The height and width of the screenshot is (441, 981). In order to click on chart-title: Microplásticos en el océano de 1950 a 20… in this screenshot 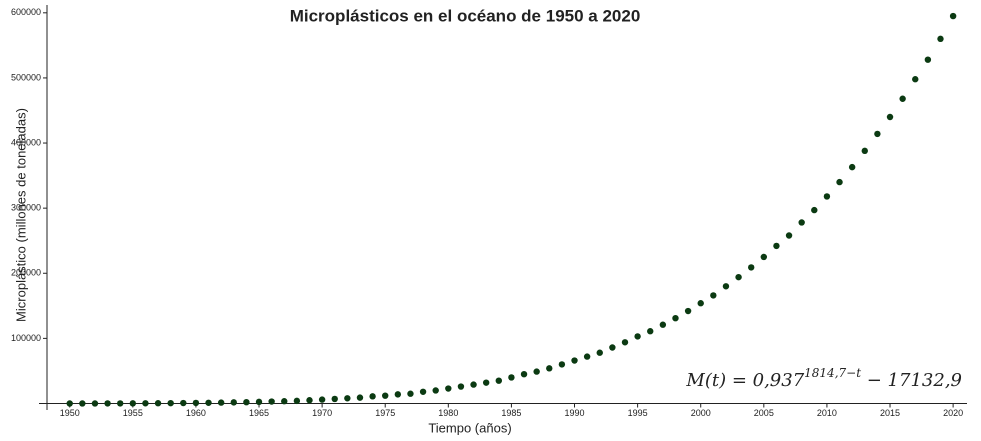, I will do `click(465, 15)`.